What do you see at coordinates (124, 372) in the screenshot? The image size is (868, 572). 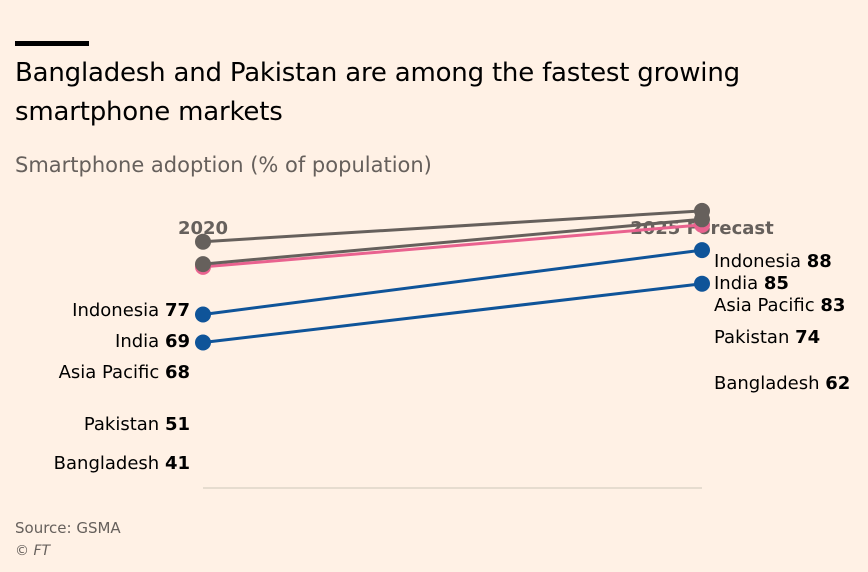 I see `label-2020-asia-pacific: Asia Pacific 68` at bounding box center [124, 372].